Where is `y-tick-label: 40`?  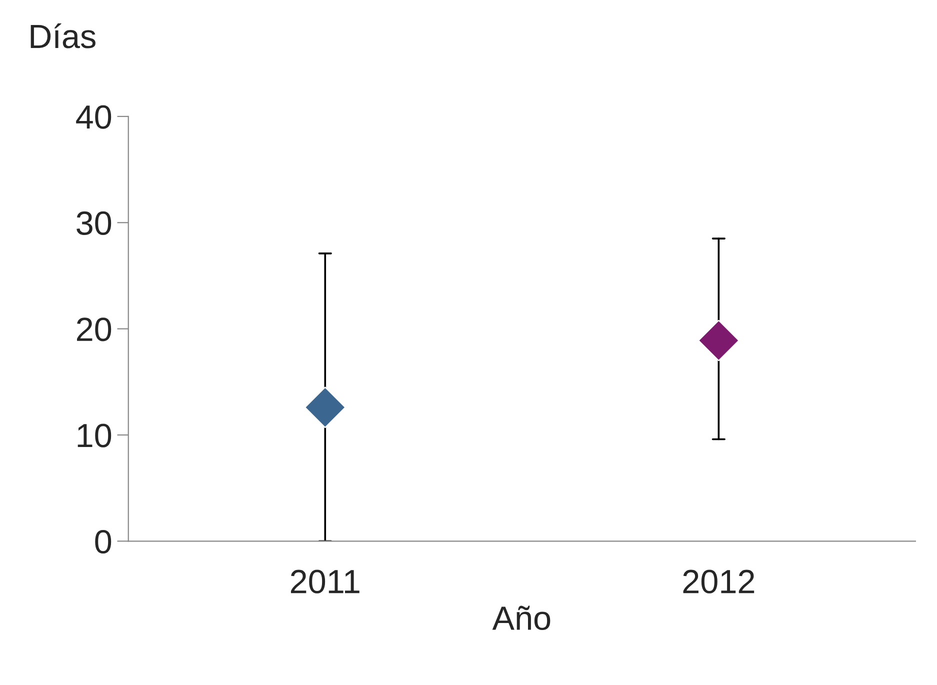
y-tick-label: 40 is located at coordinates (94, 117).